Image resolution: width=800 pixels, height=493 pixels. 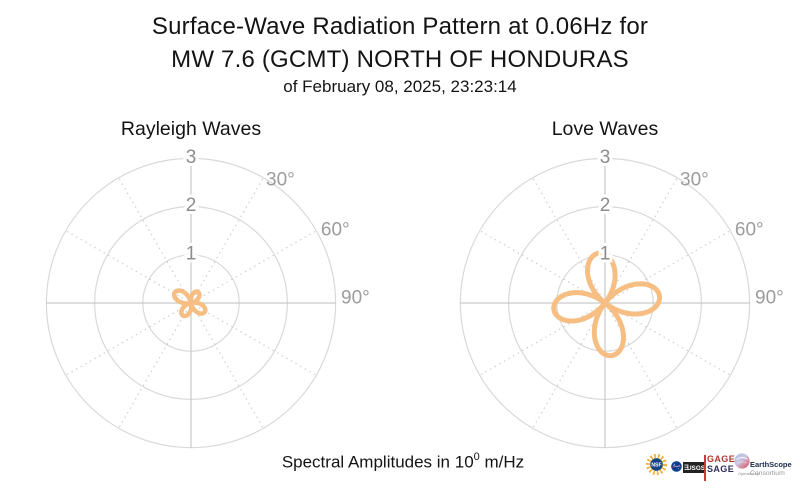 I want to click on caption-suffix: m/Hz, so click(x=502, y=462).